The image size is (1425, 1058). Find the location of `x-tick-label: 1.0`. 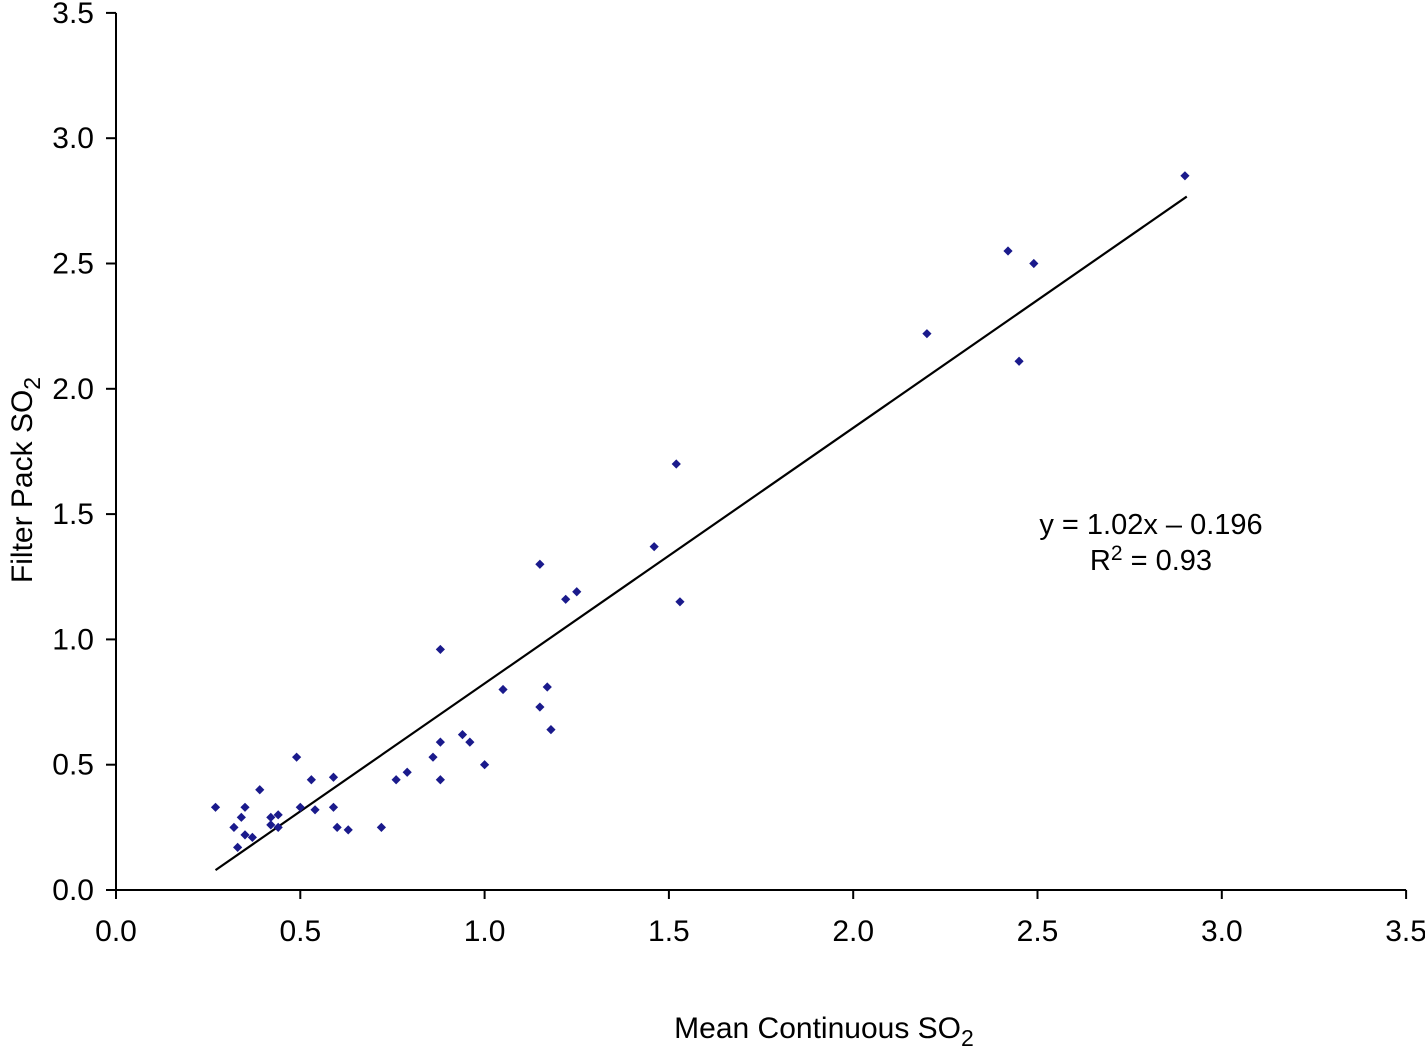

x-tick-label: 1.0 is located at coordinates (485, 931).